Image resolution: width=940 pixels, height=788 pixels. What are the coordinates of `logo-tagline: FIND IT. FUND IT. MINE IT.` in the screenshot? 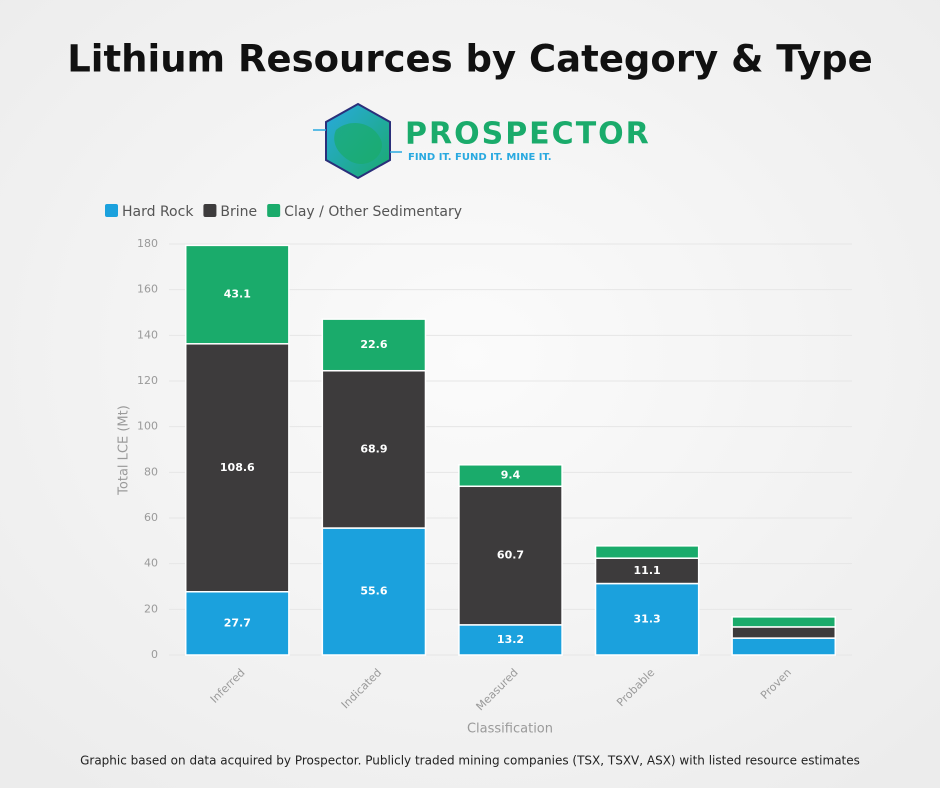 It's located at (480, 157).